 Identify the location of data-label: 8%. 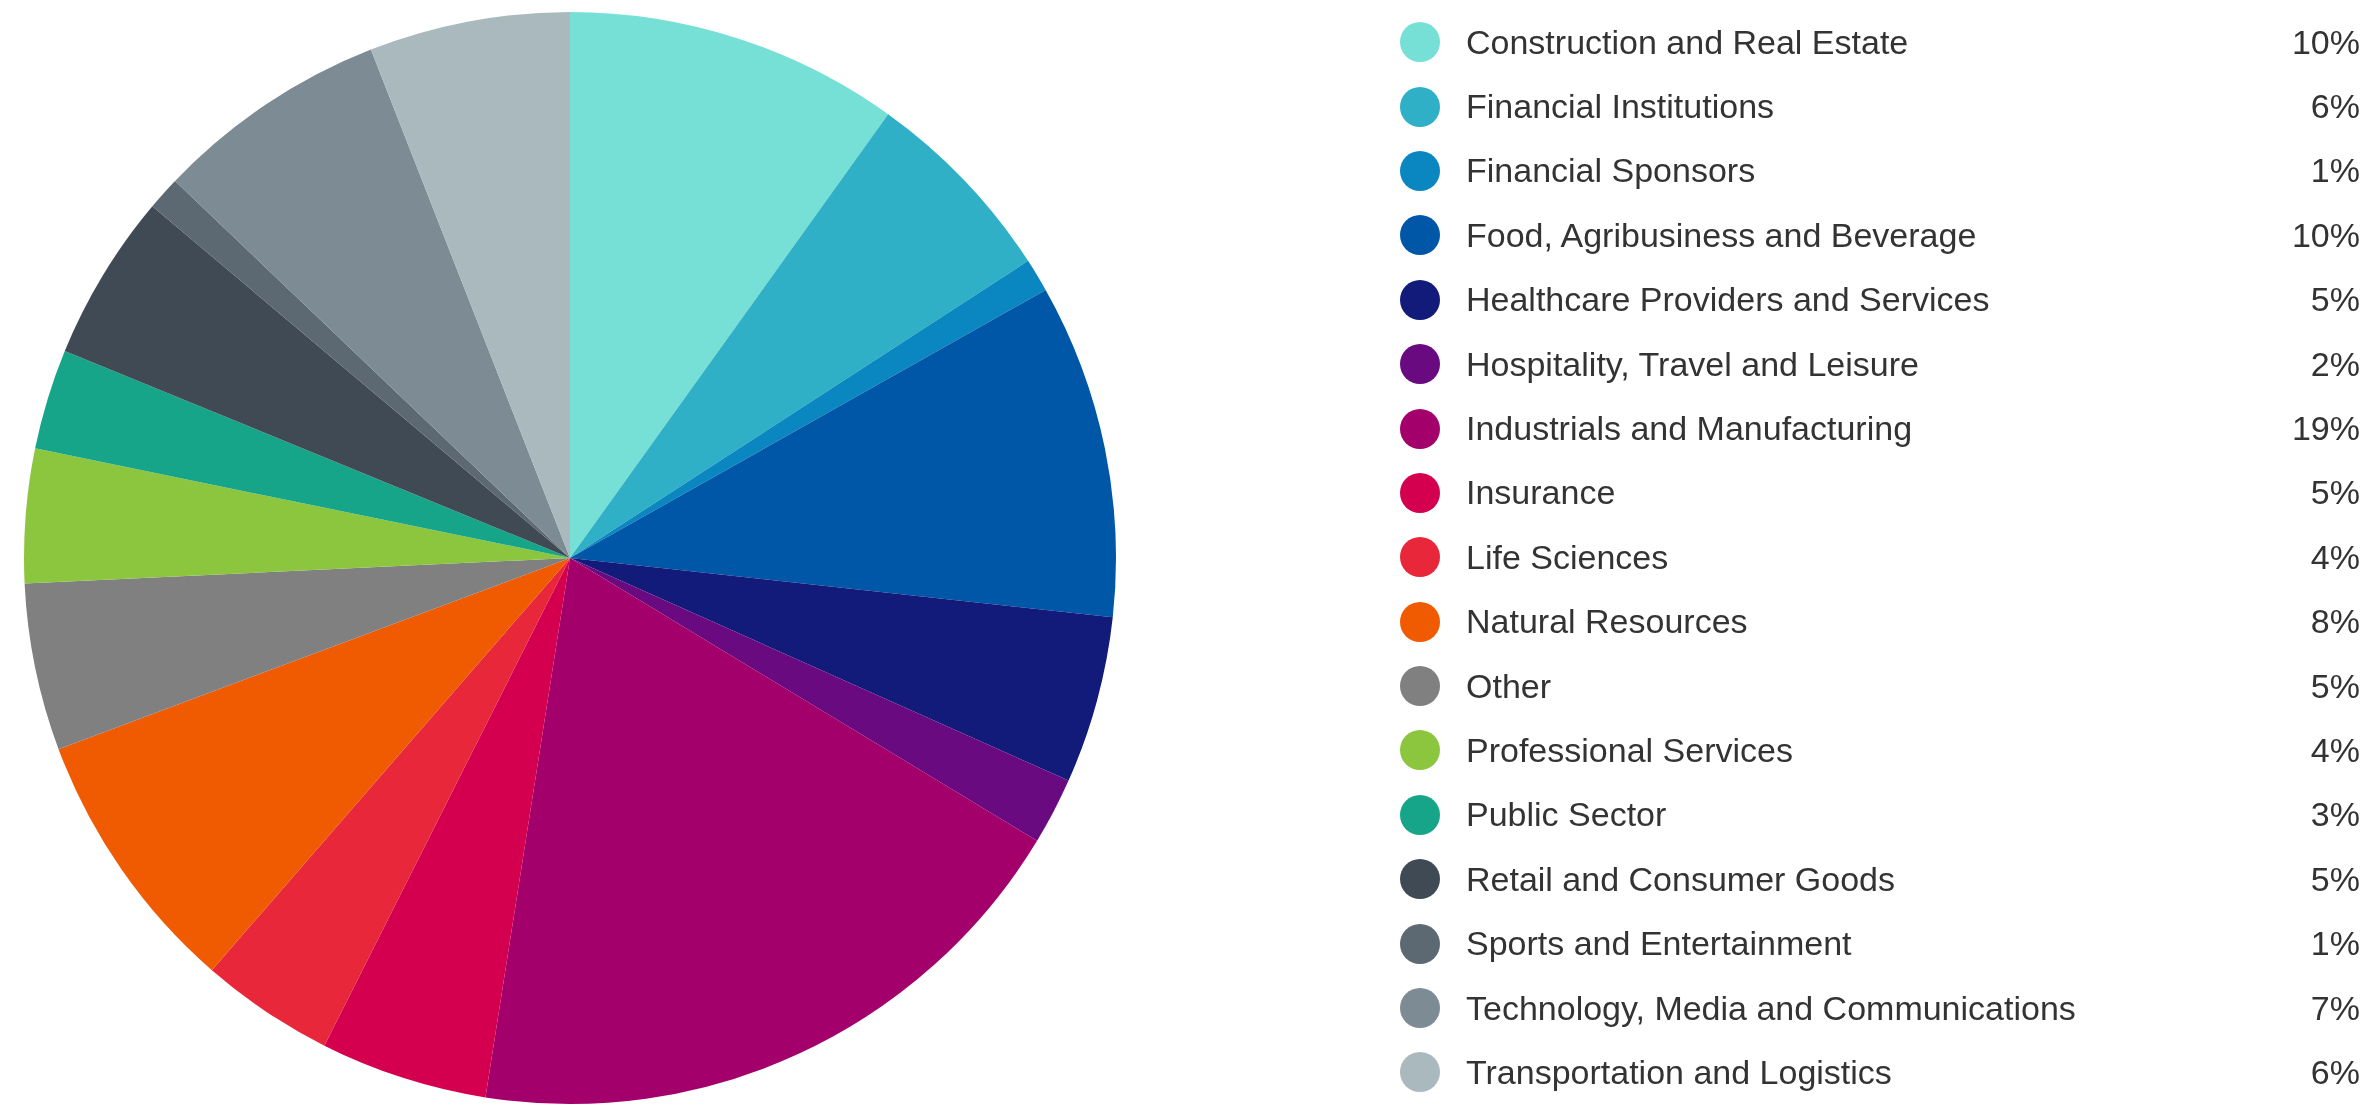
(2335, 622).